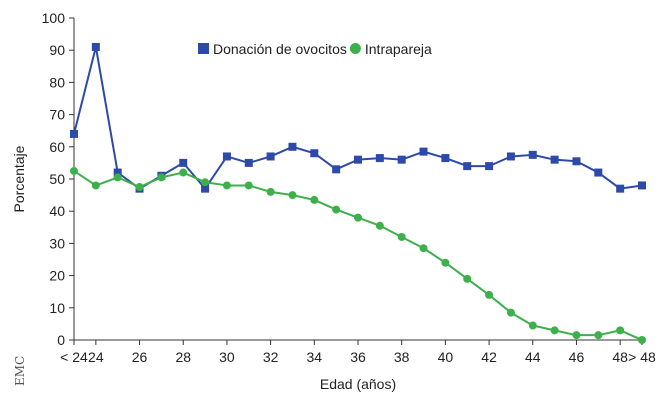 This screenshot has width=663, height=397. Describe the element at coordinates (19, 178) in the screenshot. I see `y-axis-title: Porcentaje` at that location.